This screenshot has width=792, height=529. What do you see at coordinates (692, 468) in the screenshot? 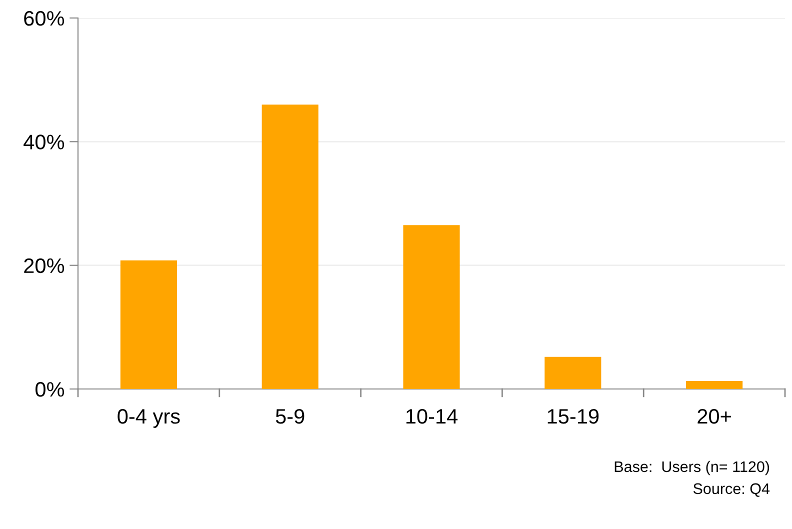
I see `text: Base: Users (n= 1120)` at bounding box center [692, 468].